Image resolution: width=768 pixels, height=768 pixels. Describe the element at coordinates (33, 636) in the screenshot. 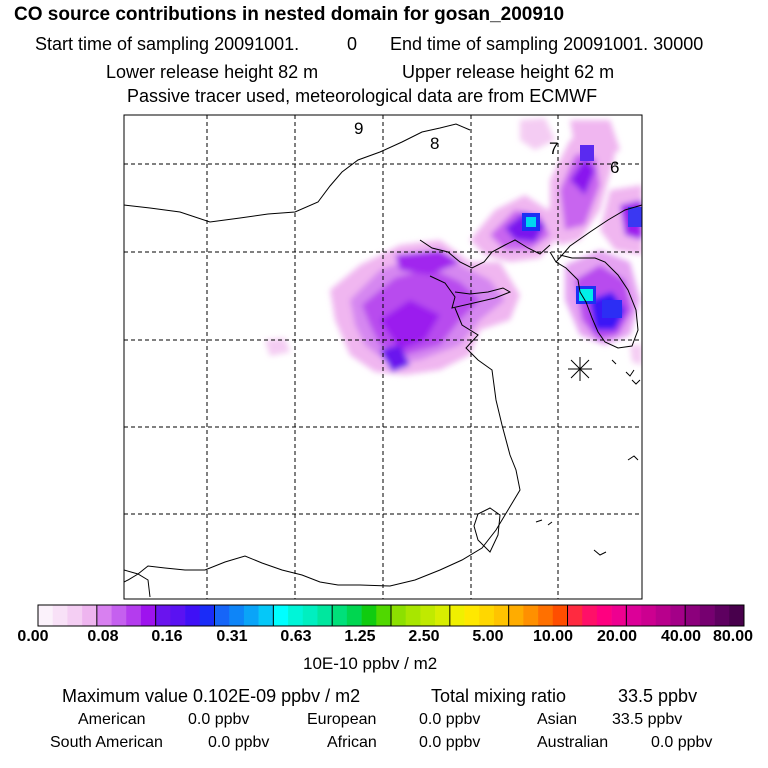

I see `colorbar-tick-0: 0.00` at that location.